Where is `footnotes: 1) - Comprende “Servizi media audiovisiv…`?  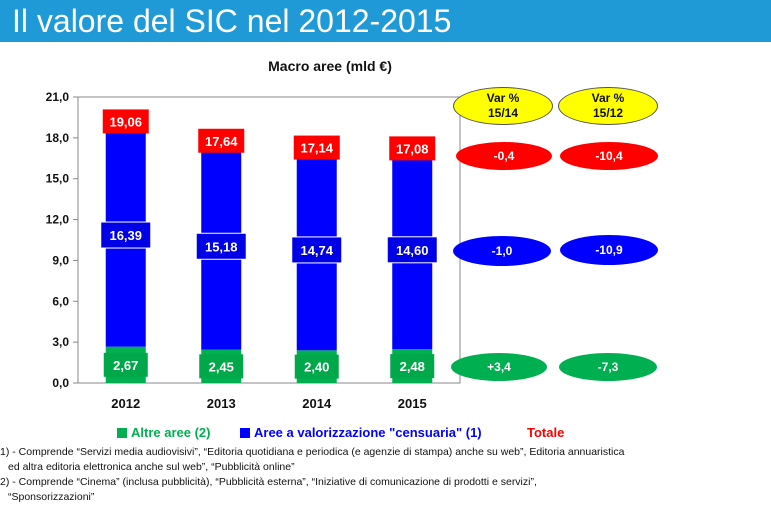 footnotes: 1) - Comprende “Servizi media audiovisiv… is located at coordinates (385, 475).